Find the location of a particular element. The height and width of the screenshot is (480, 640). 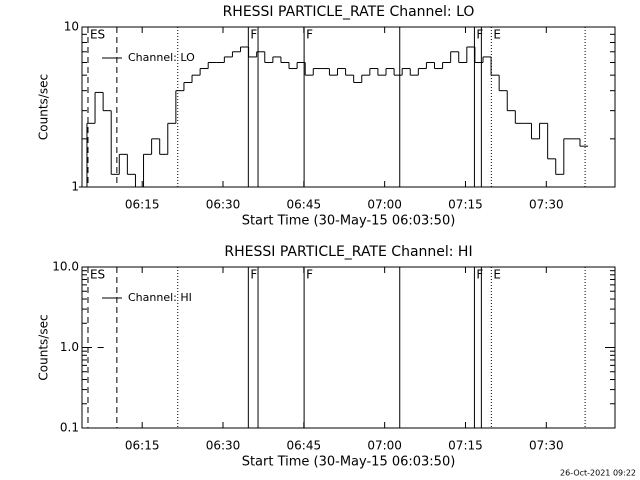

chart-title: RHESSI PARTICLE_RATE Channel: HI is located at coordinates (348, 252).